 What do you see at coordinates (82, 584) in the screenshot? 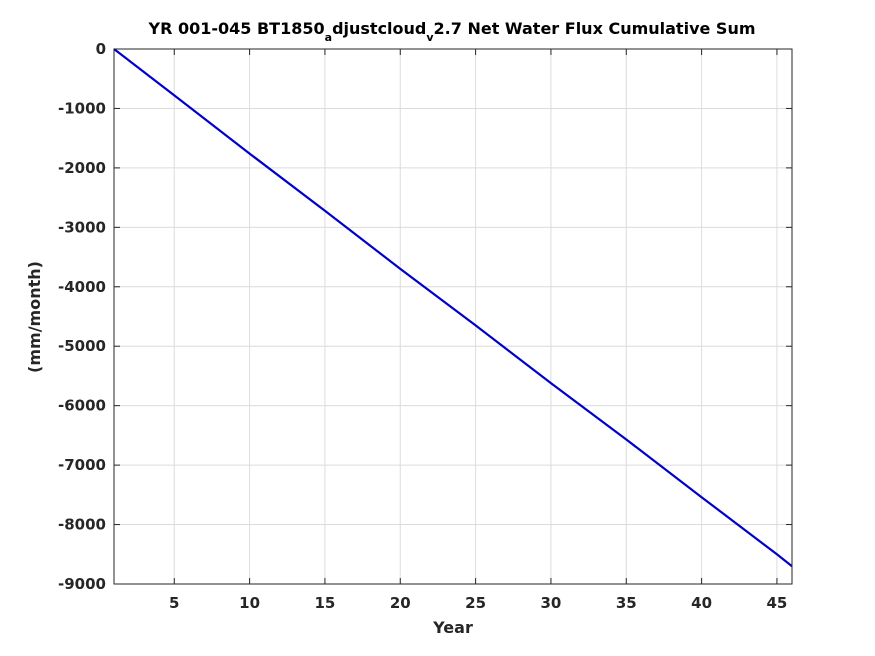
I see `y-tick-label: -9000` at bounding box center [82, 584].